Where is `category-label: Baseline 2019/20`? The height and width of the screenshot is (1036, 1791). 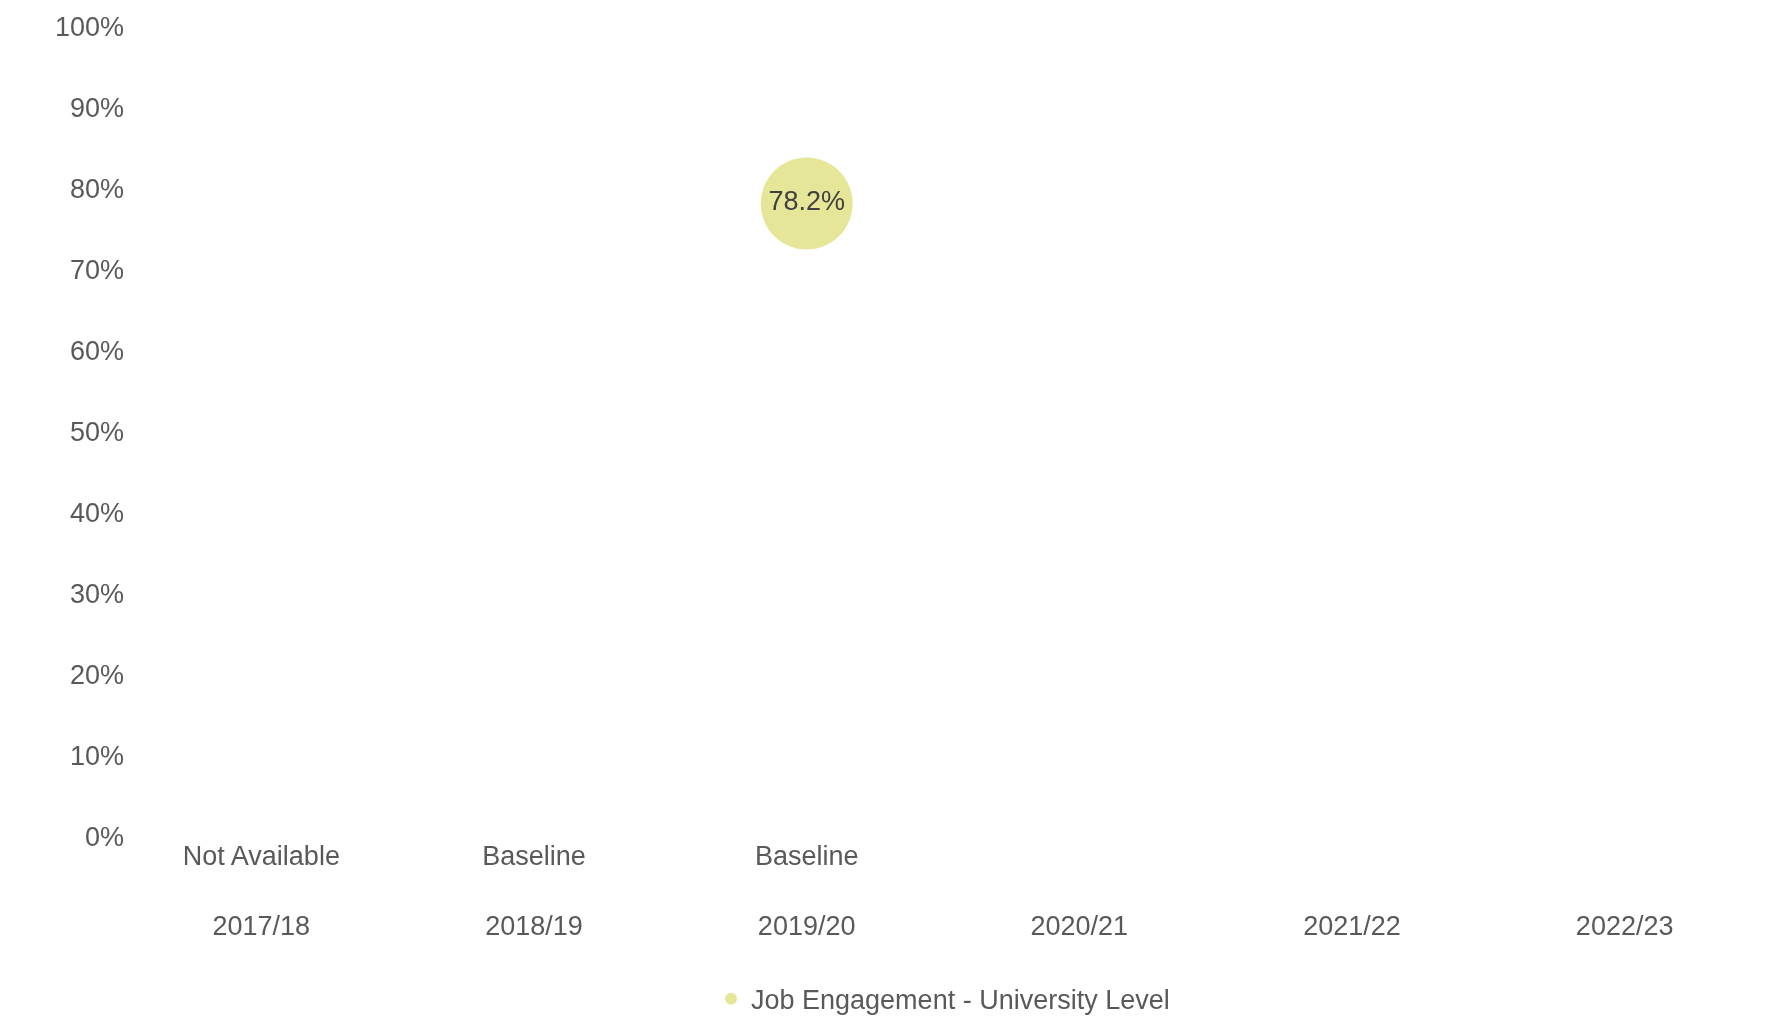
category-label: Baseline 2019/20 is located at coordinates (806, 891).